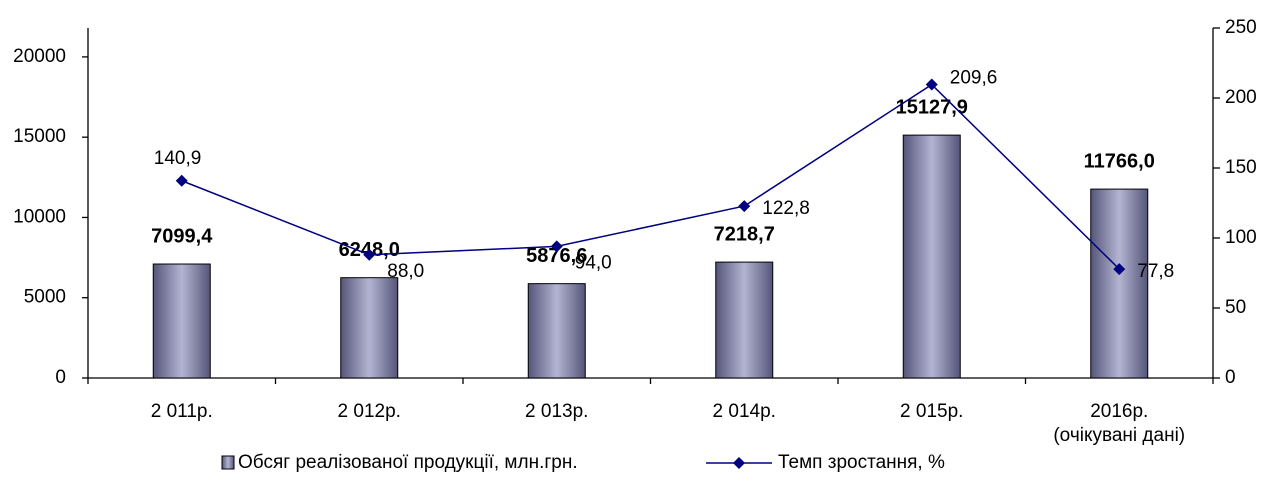 Image resolution: width=1265 pixels, height=491 pixels. I want to click on y2-tick-label: 200, so click(1241, 97).